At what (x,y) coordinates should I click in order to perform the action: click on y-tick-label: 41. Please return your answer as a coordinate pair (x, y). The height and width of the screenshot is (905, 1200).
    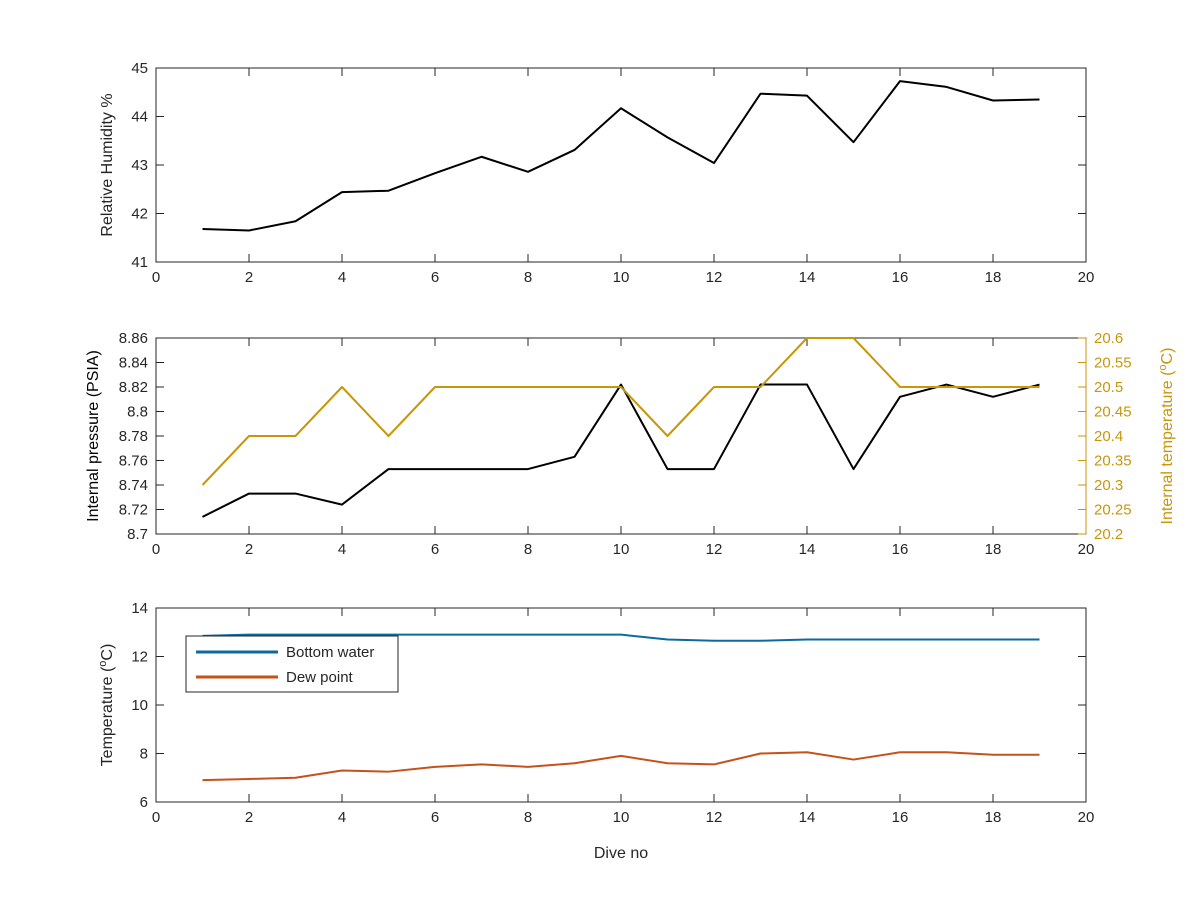
    Looking at the image, I should click on (139, 262).